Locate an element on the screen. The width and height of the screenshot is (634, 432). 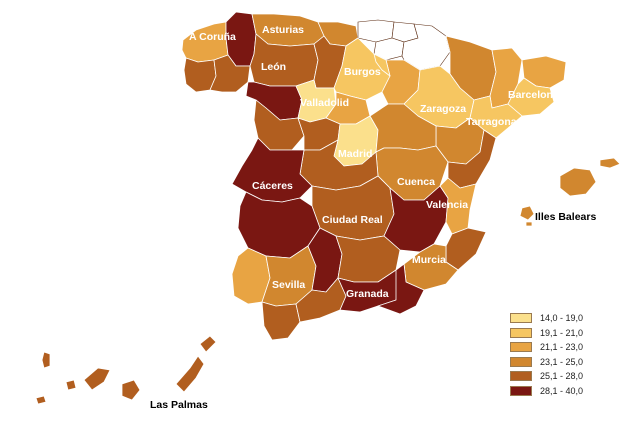
label-asturias: Asturias is located at coordinates (283, 30).